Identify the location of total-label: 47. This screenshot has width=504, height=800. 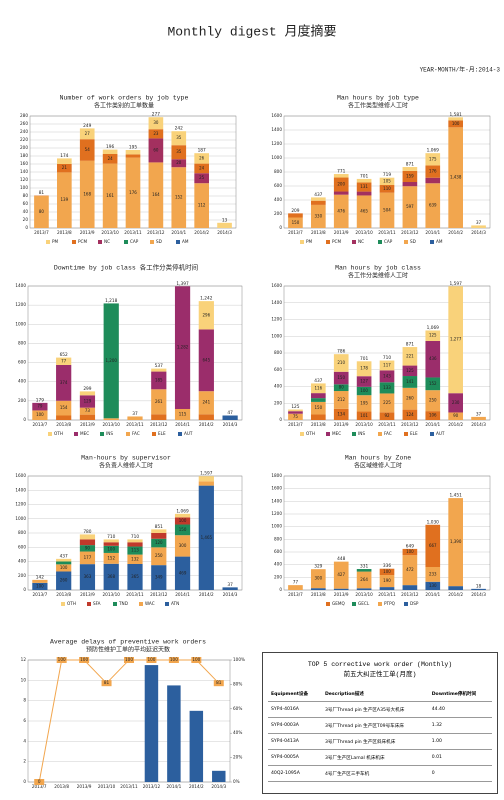
(230, 413).